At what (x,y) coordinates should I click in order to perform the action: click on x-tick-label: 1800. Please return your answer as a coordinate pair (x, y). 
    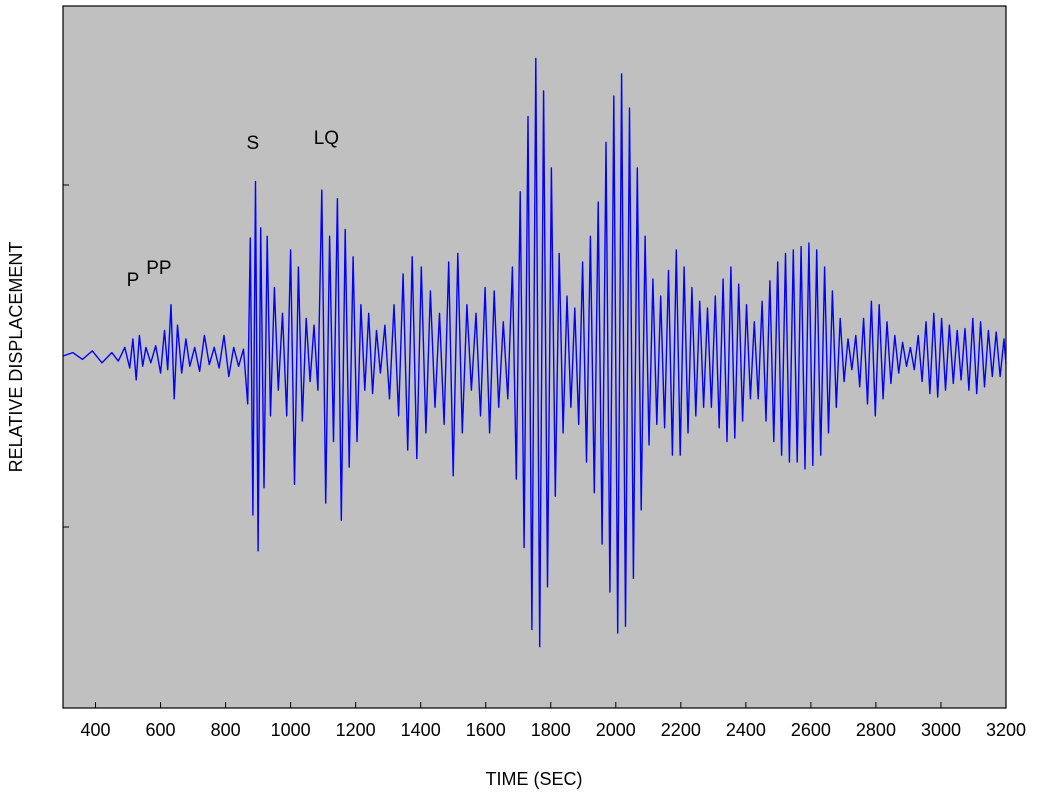
    Looking at the image, I should click on (551, 730).